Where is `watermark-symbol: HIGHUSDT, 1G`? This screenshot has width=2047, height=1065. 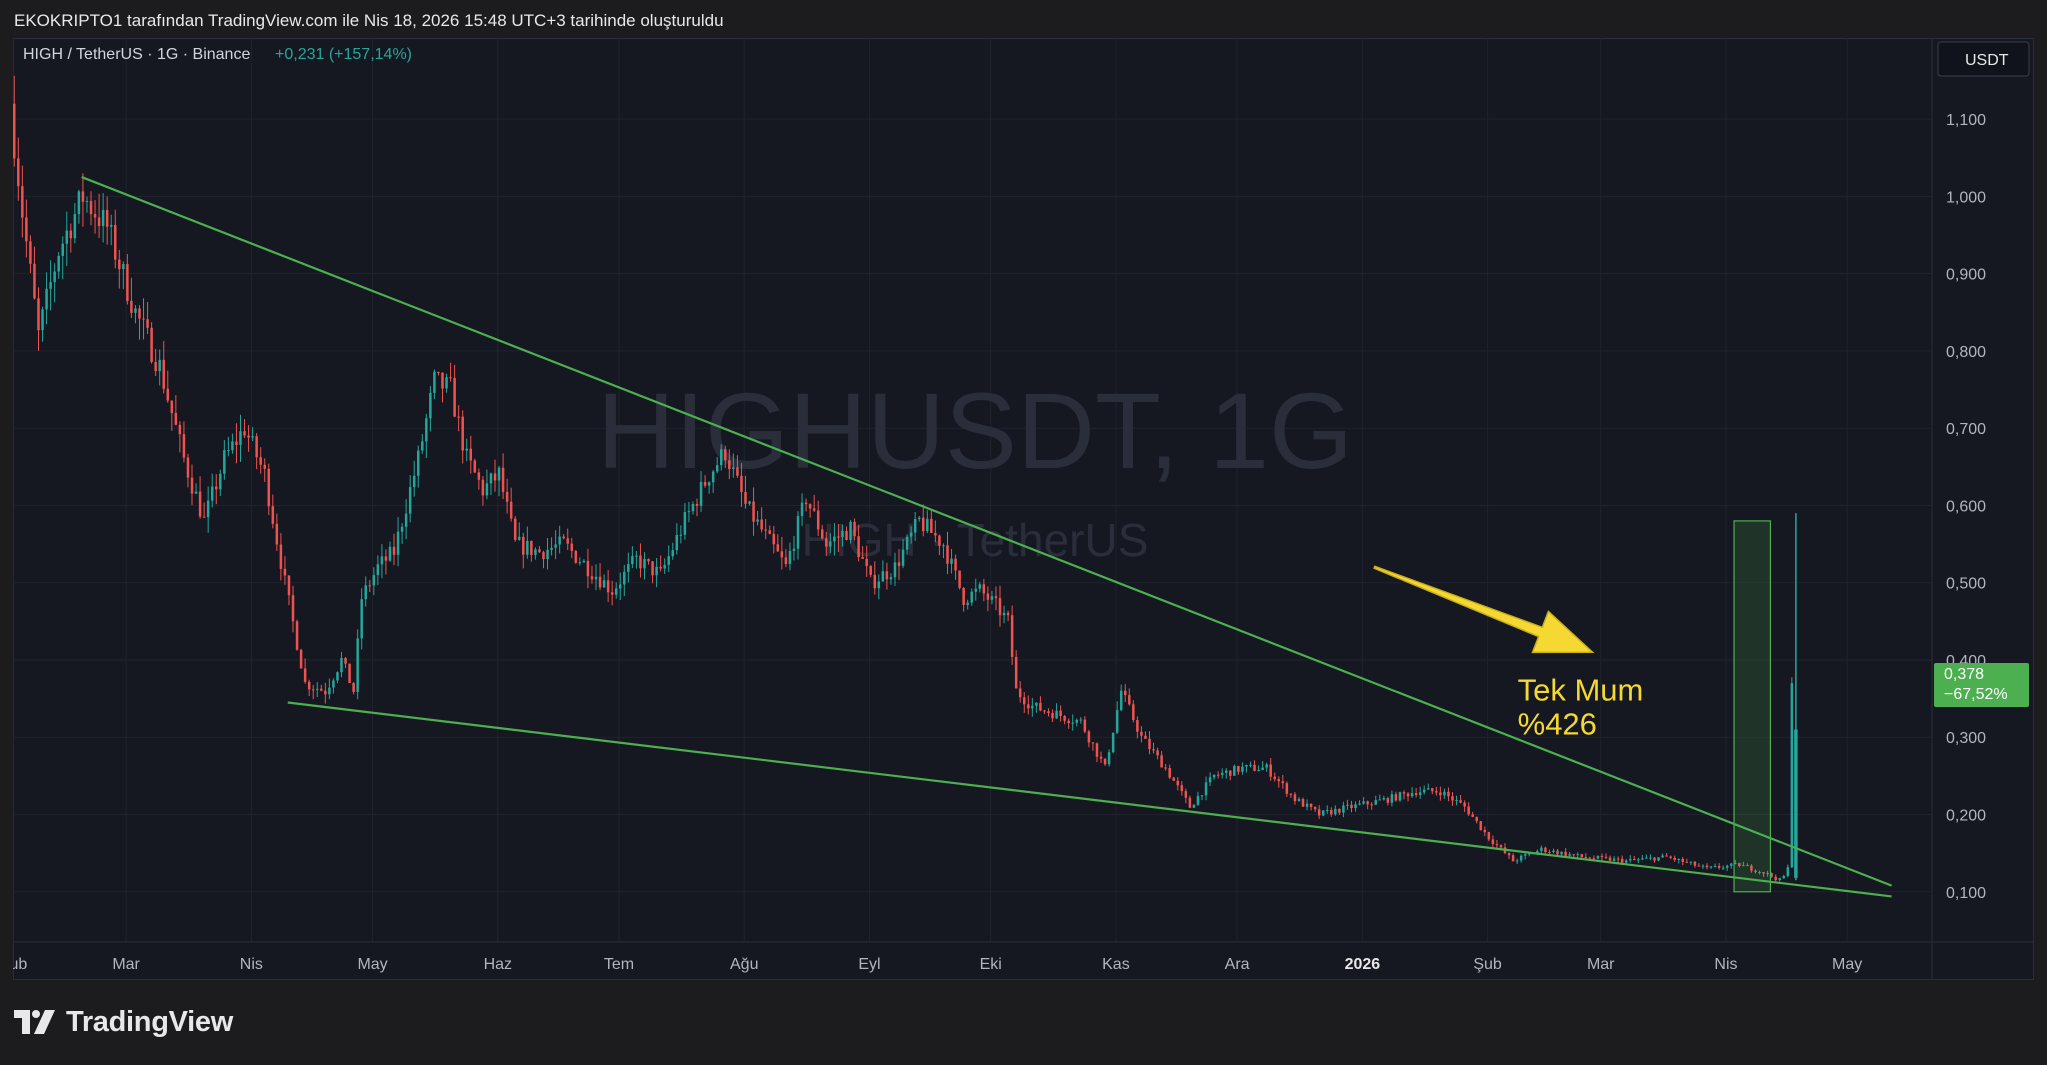 watermark-symbol: HIGHUSDT, 1G is located at coordinates (975, 430).